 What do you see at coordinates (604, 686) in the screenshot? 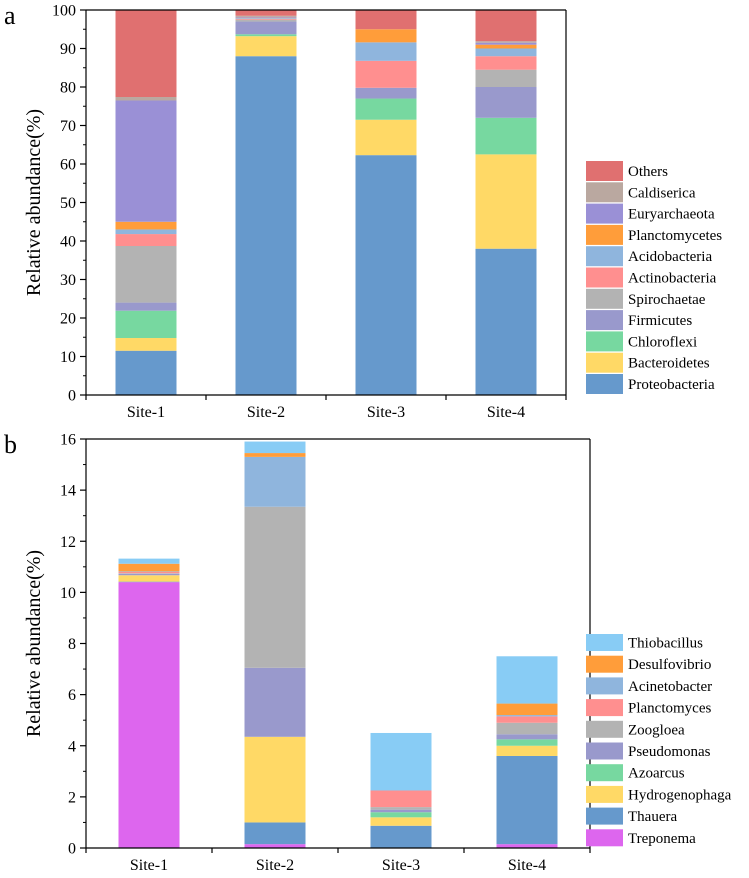
I see `panel-b-legend-swatch-acinetobacter` at bounding box center [604, 686].